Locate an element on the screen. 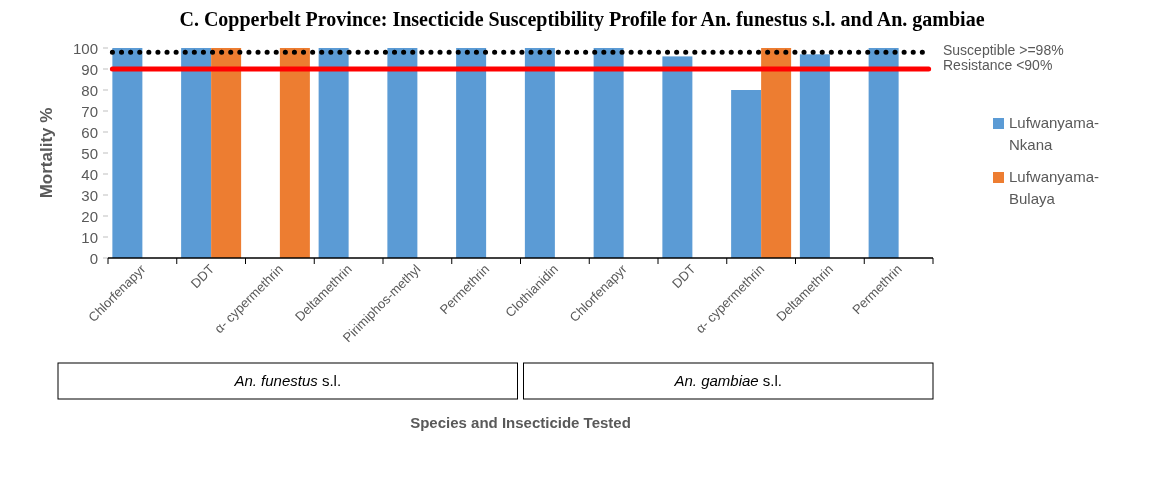 The height and width of the screenshot is (495, 1164). y-tick-label: 70 is located at coordinates (89, 111).